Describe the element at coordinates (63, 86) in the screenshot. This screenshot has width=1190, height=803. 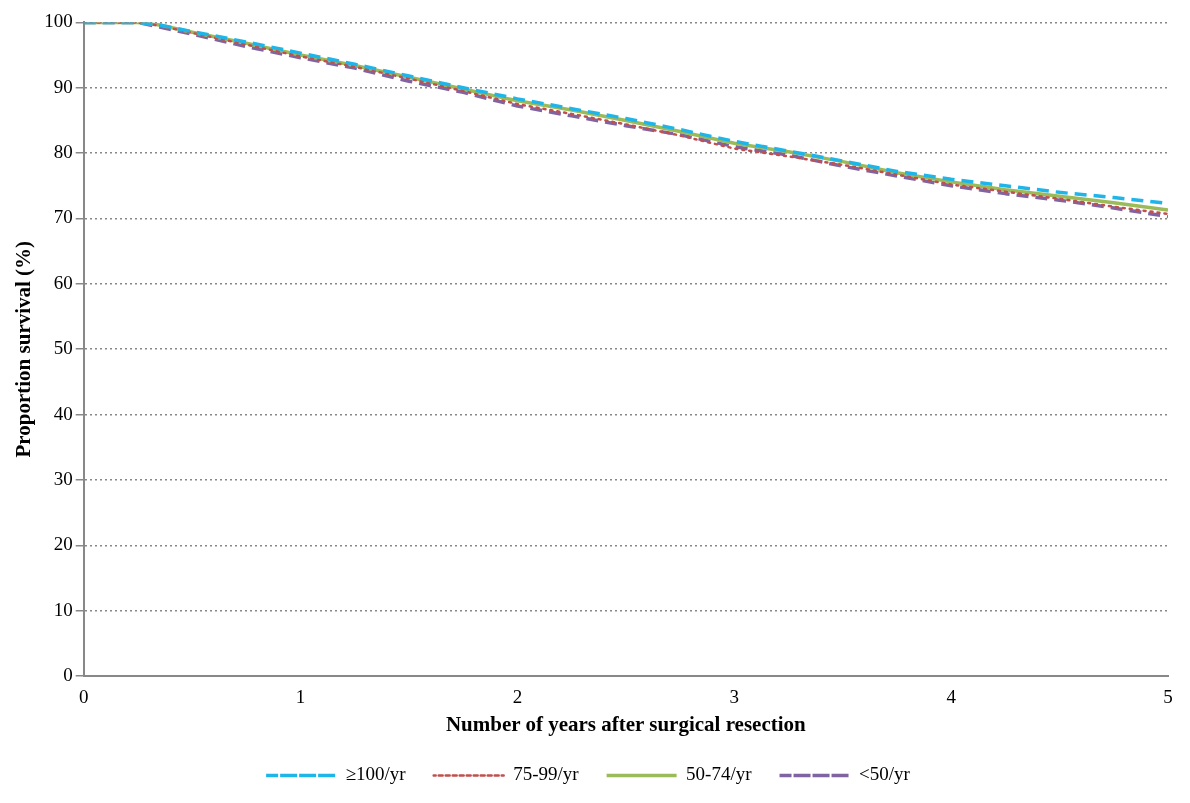
I see `y-tick-label: 90` at that location.